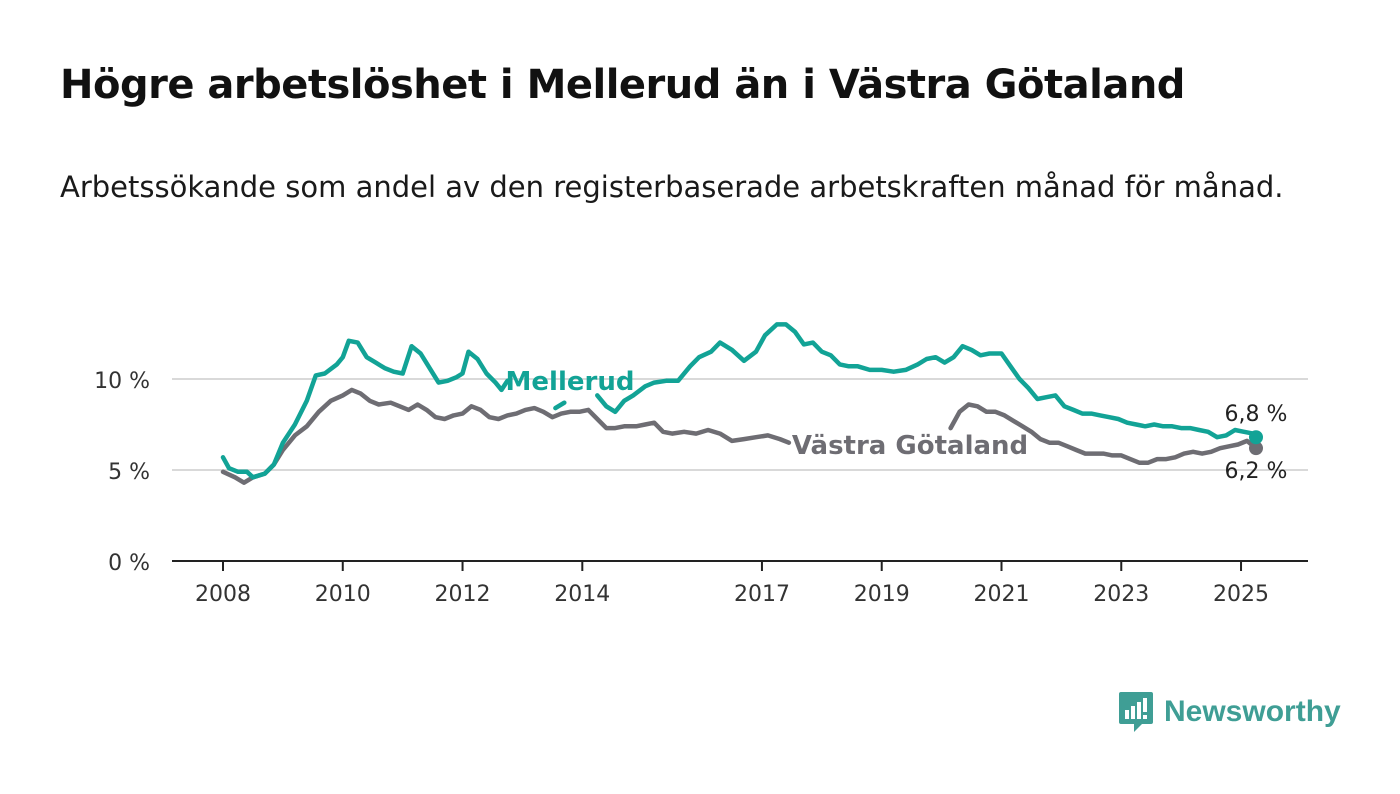 The width and height of the screenshot is (1400, 794). Describe the element at coordinates (1256, 414) in the screenshot. I see `mellerud-end-value: 6,8 %` at that location.